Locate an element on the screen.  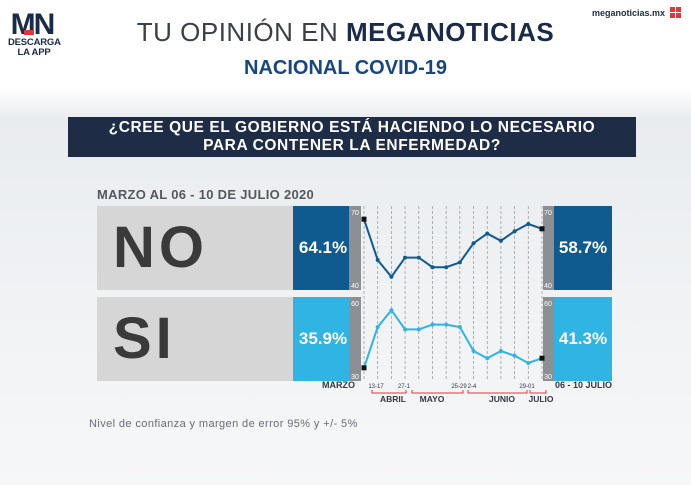
option-no-label: NO is located at coordinates (160, 247).